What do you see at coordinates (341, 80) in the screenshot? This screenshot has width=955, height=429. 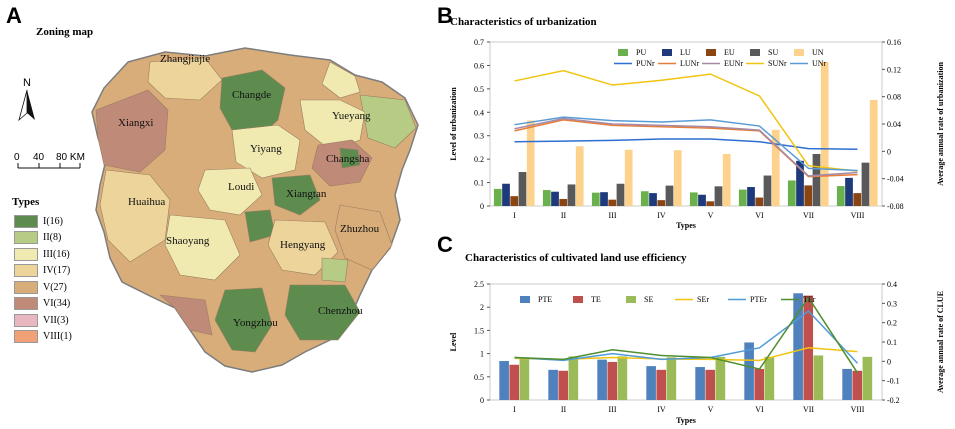 I see `region-yueyang-north` at bounding box center [341, 80].